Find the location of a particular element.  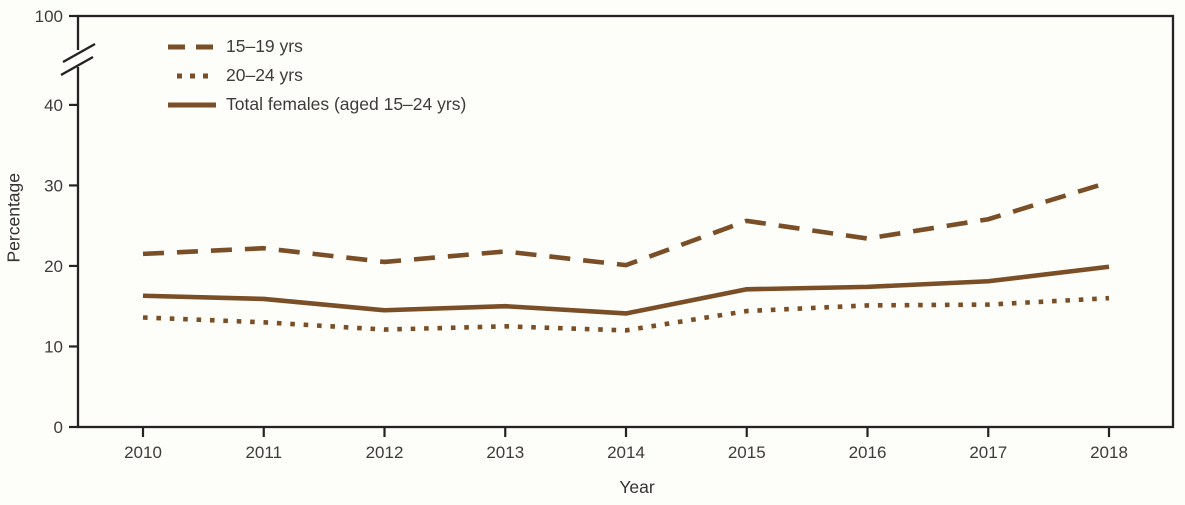

y-tick-label: 40 is located at coordinates (53, 105).